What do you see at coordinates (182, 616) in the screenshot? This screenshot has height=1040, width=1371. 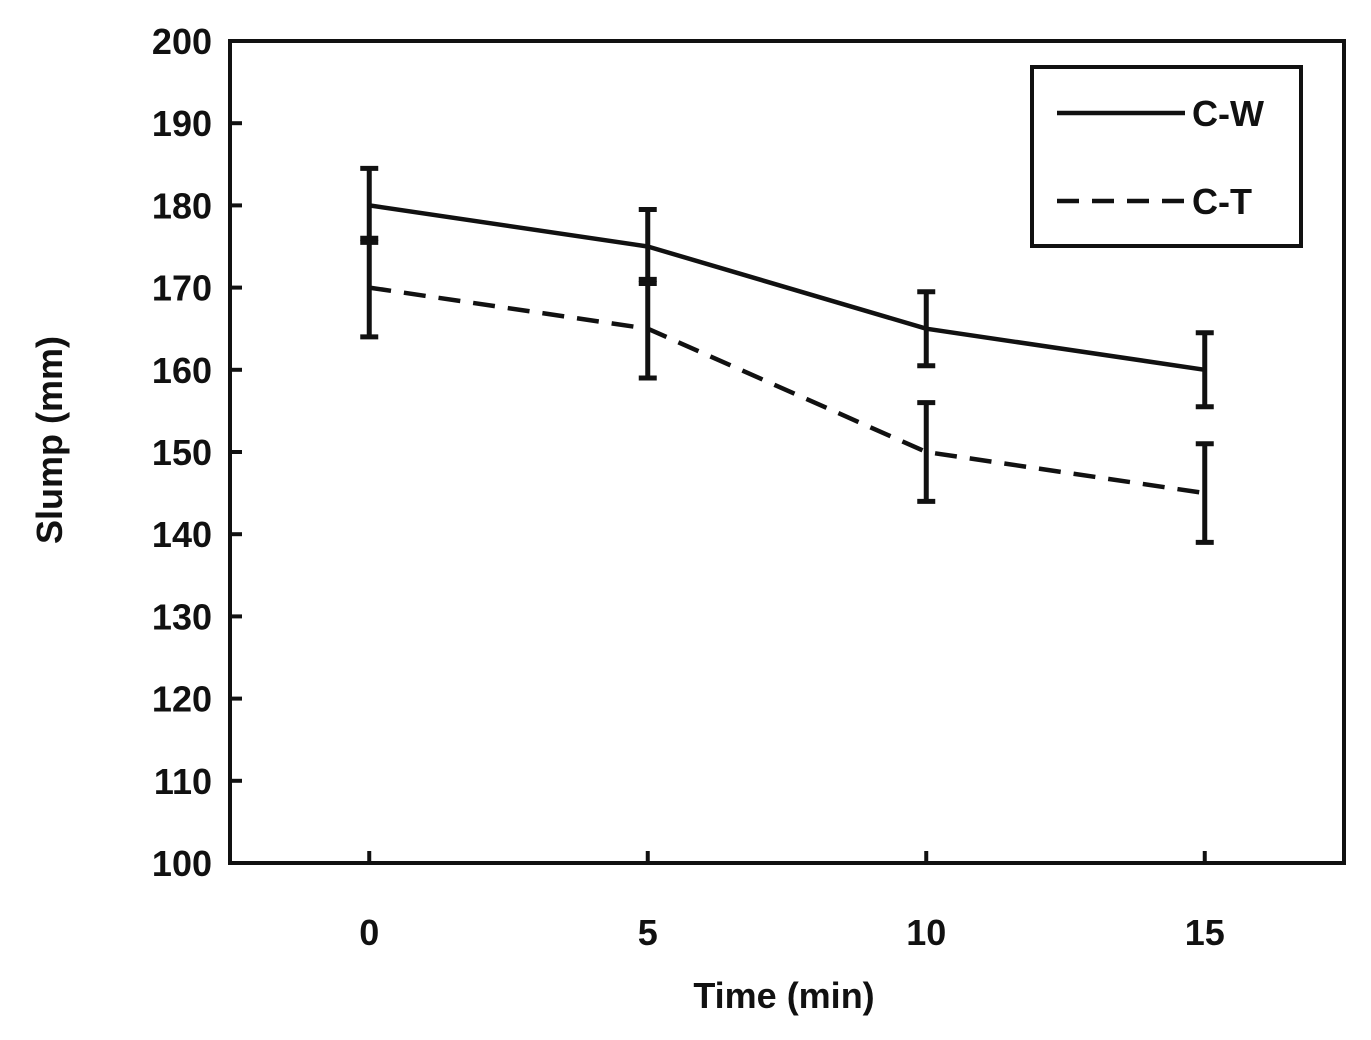 I see `y-tick-label: 130` at bounding box center [182, 616].